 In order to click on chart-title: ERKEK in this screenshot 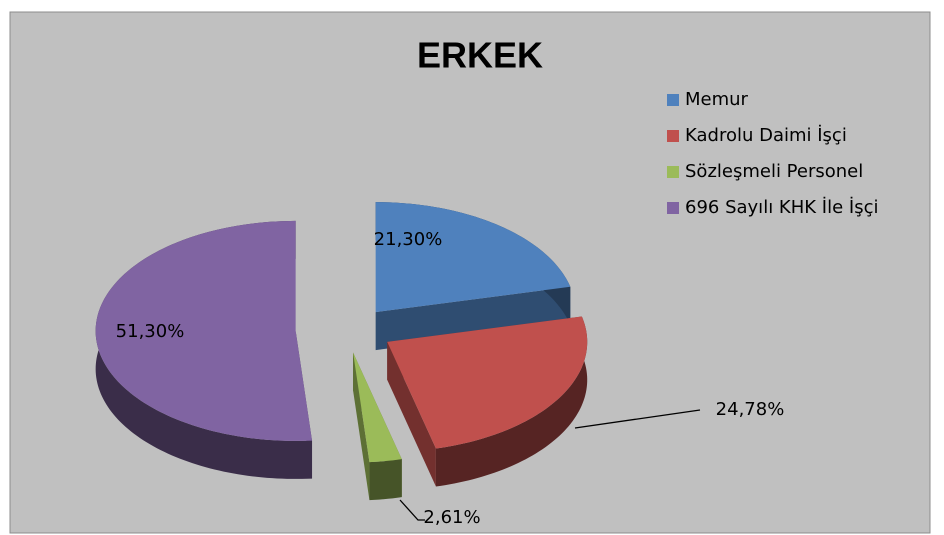, I will do `click(480, 55)`.